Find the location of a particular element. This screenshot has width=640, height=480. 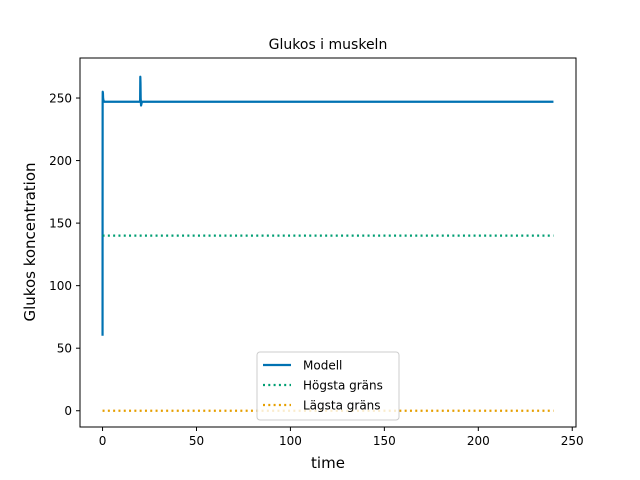

legend-box is located at coordinates (328, 386).